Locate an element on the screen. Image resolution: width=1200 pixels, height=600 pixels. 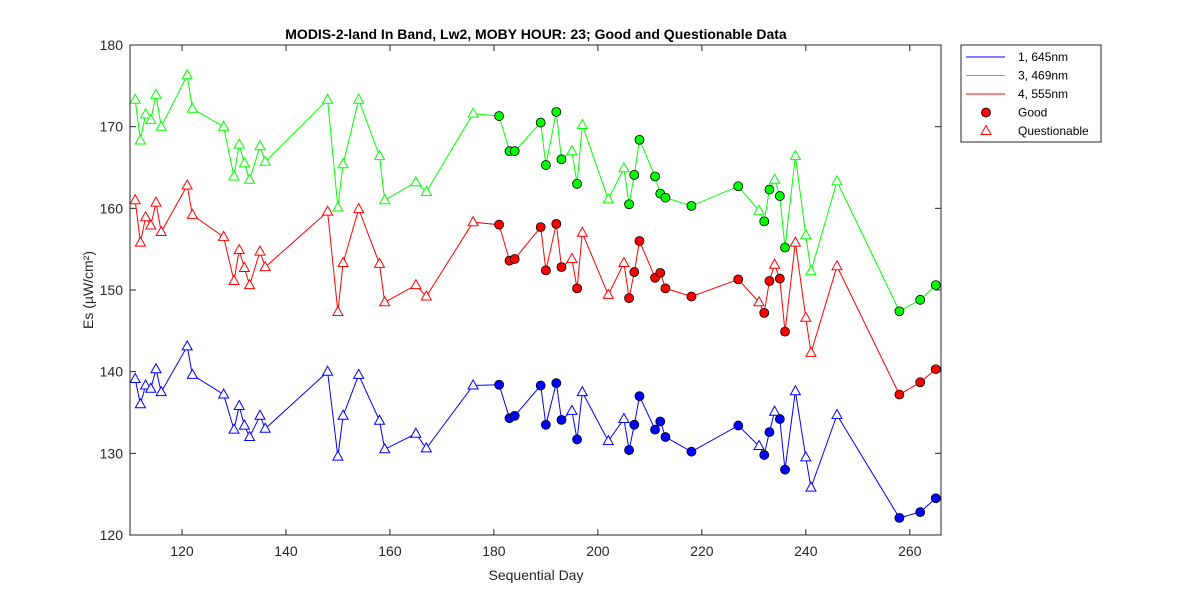
legend-label: Good is located at coordinates (1032, 113).